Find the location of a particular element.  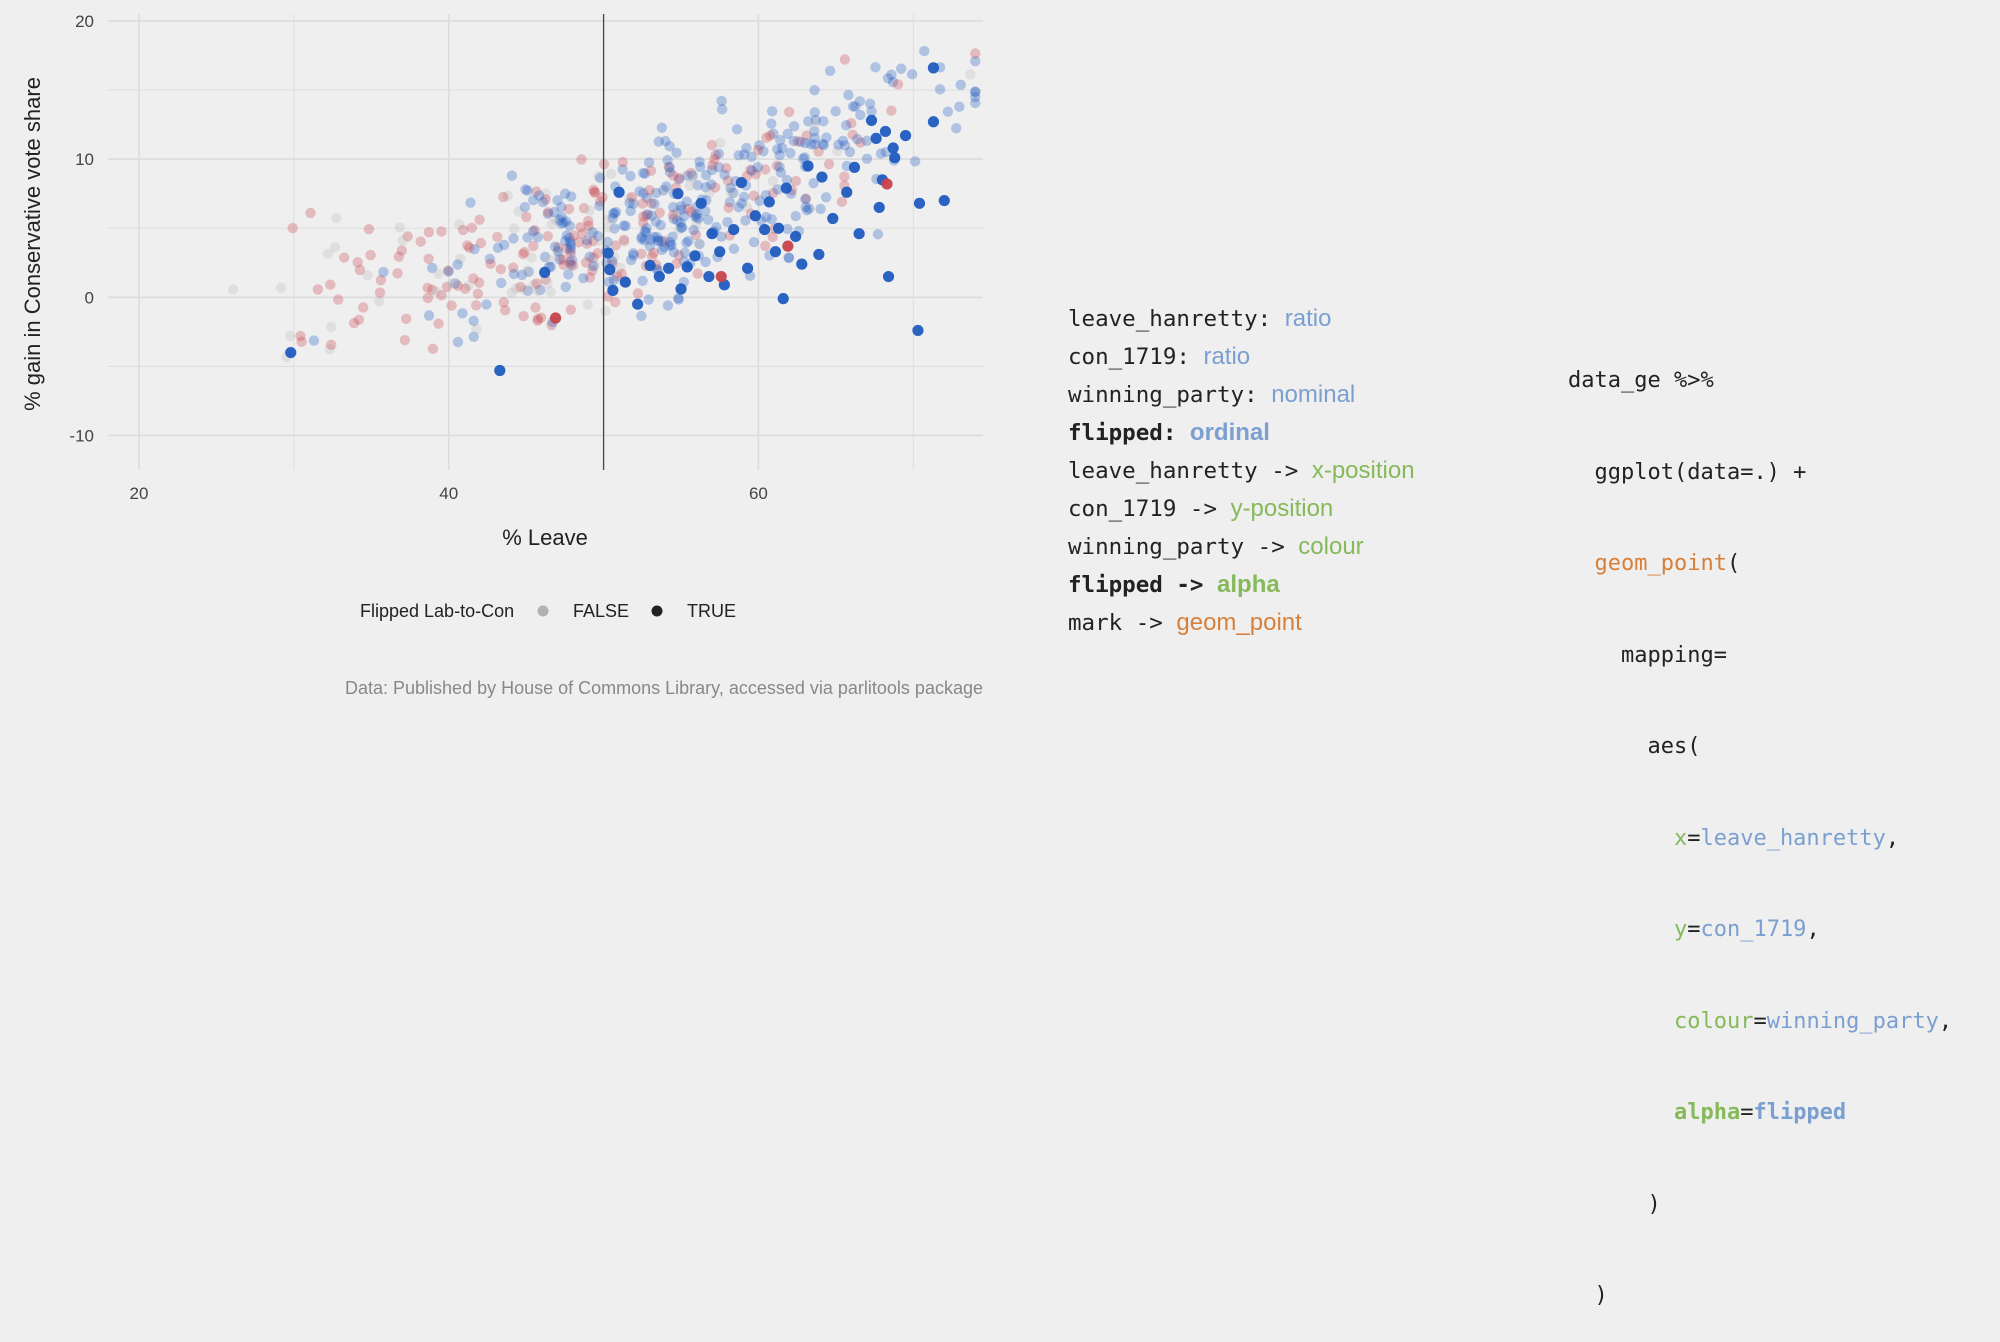

mapping-field: leave_hanretty is located at coordinates (1163, 471).